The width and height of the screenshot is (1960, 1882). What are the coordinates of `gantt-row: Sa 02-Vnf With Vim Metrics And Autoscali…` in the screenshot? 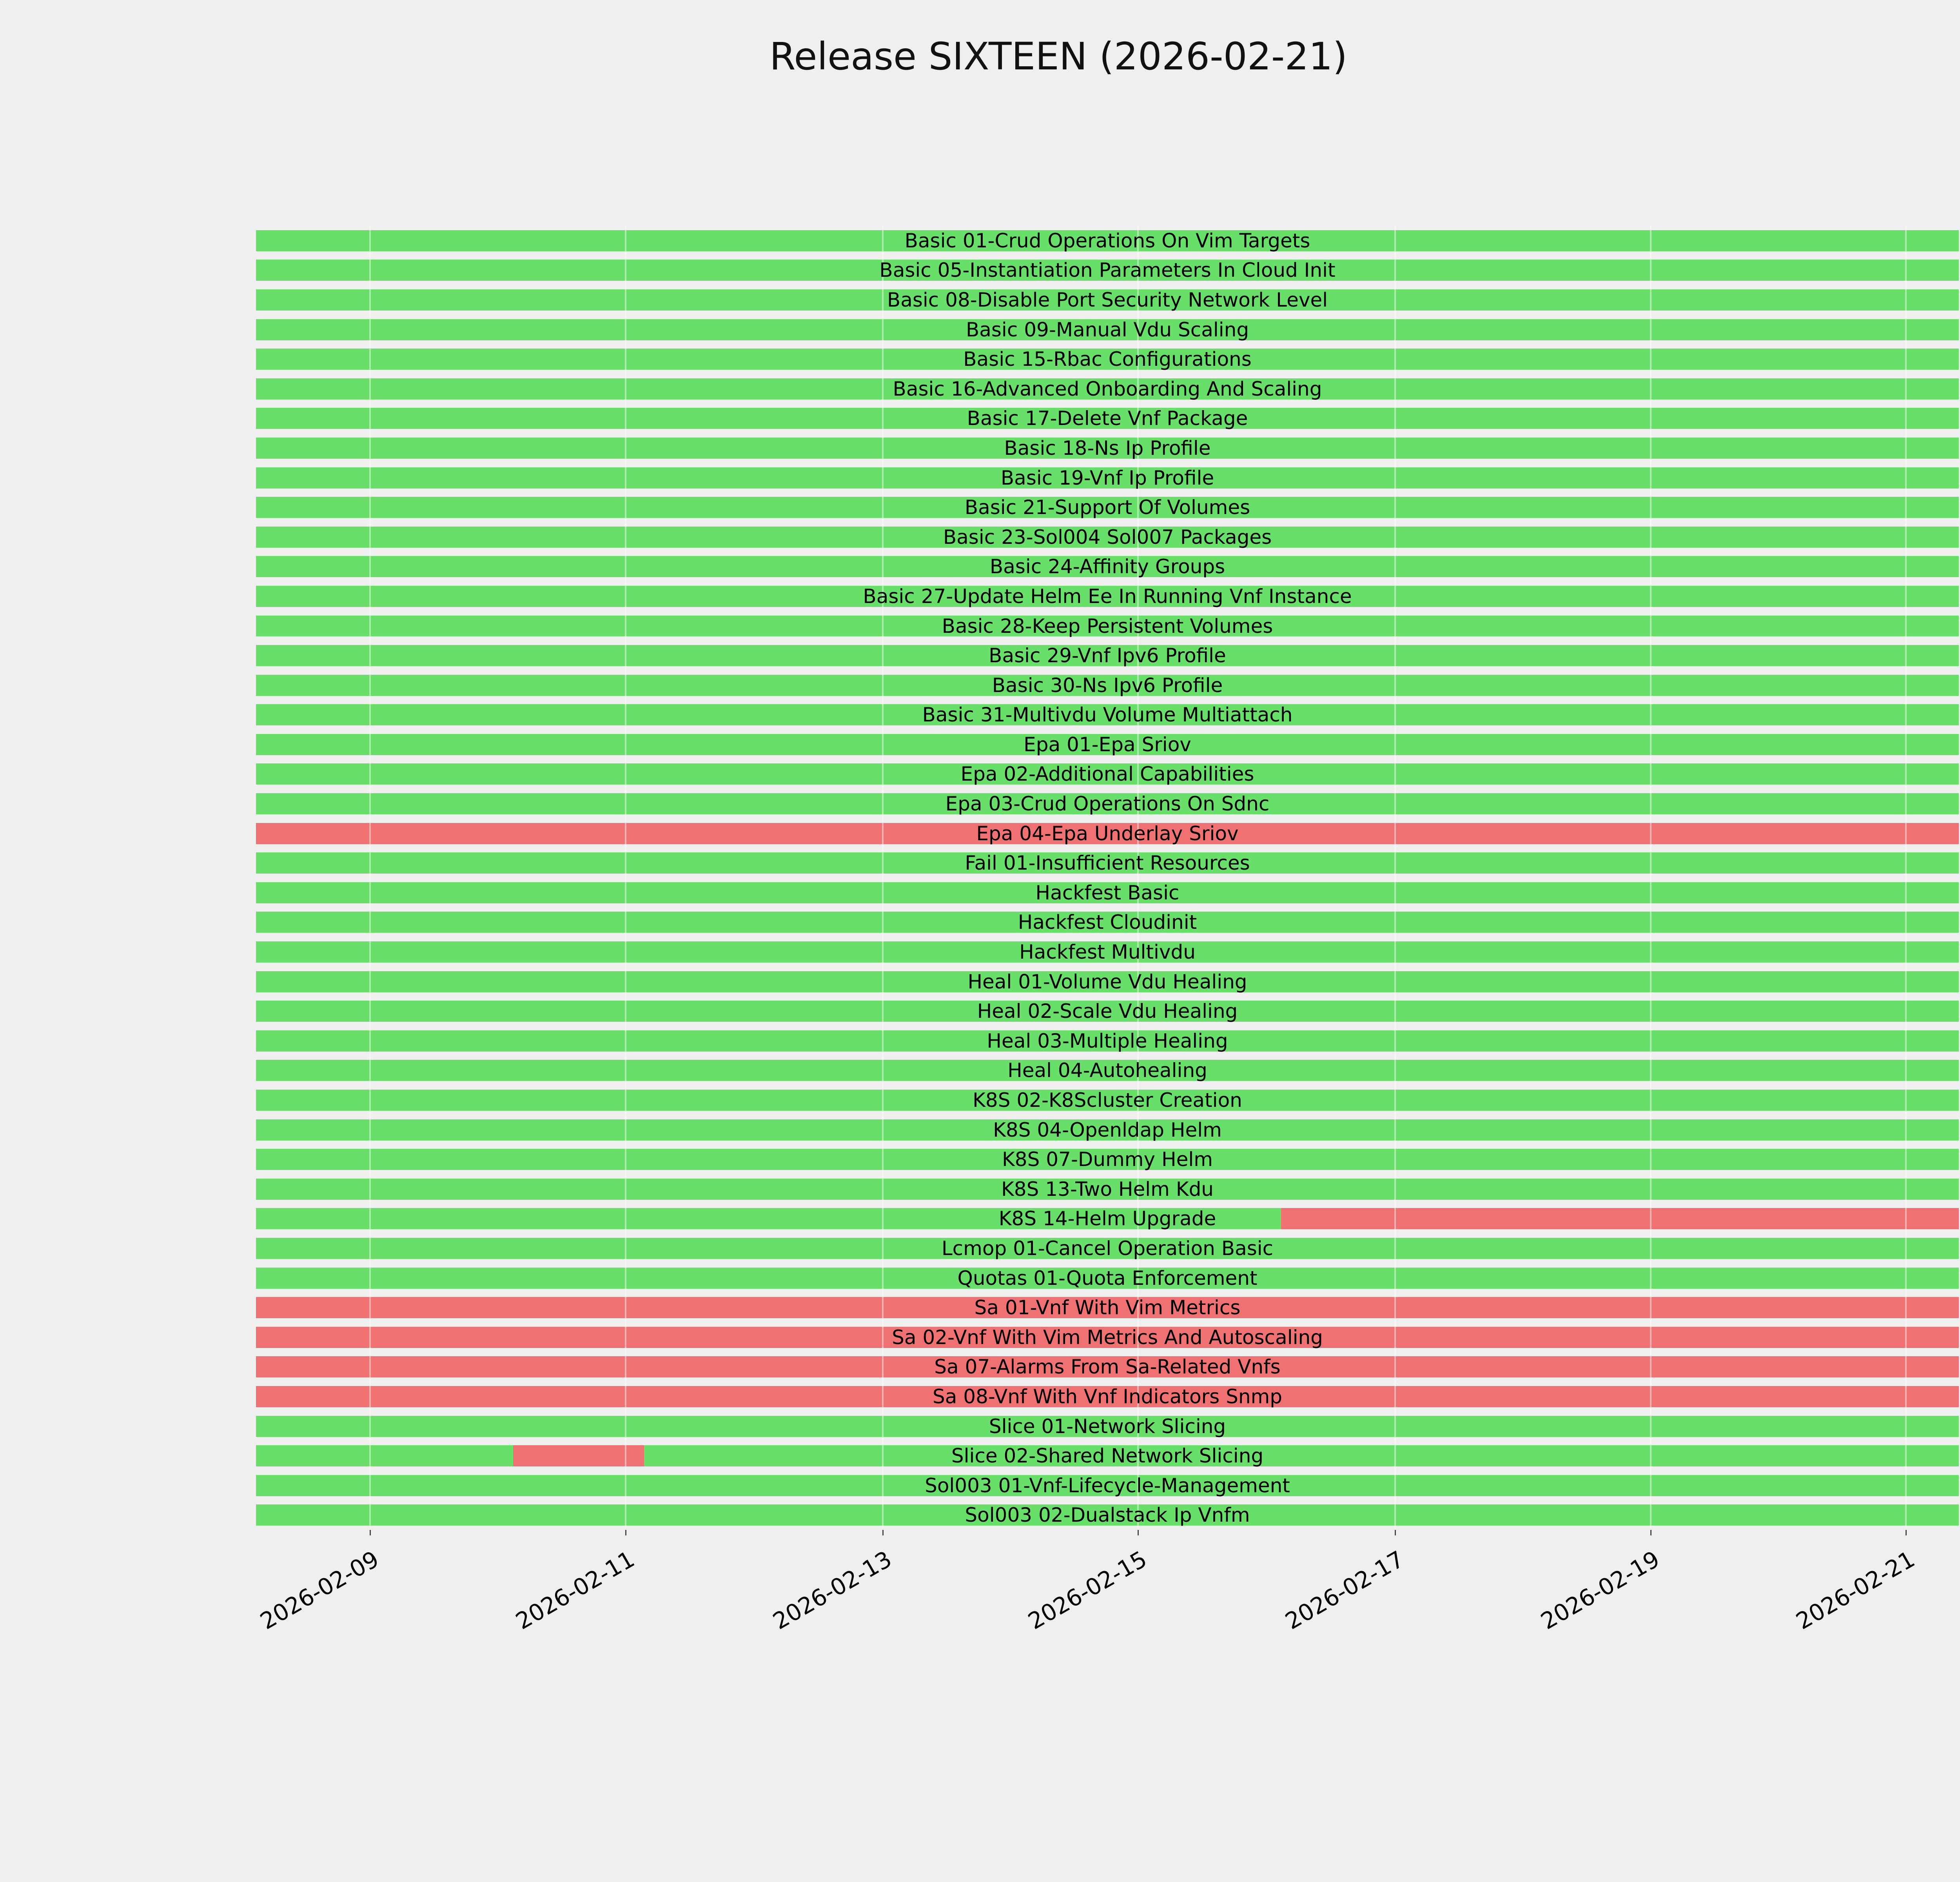 It's located at (1107, 1337).